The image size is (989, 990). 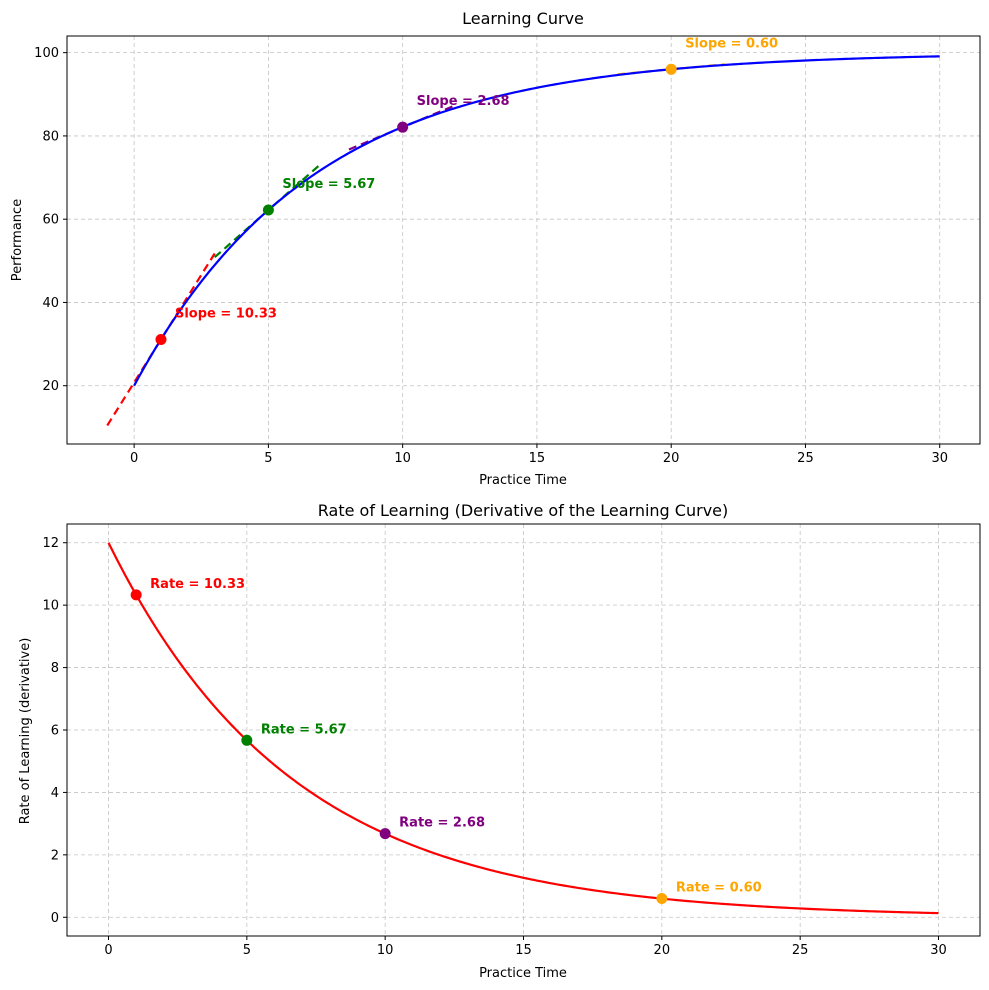 What do you see at coordinates (55, 793) in the screenshot?
I see `y-tick-label: 4` at bounding box center [55, 793].